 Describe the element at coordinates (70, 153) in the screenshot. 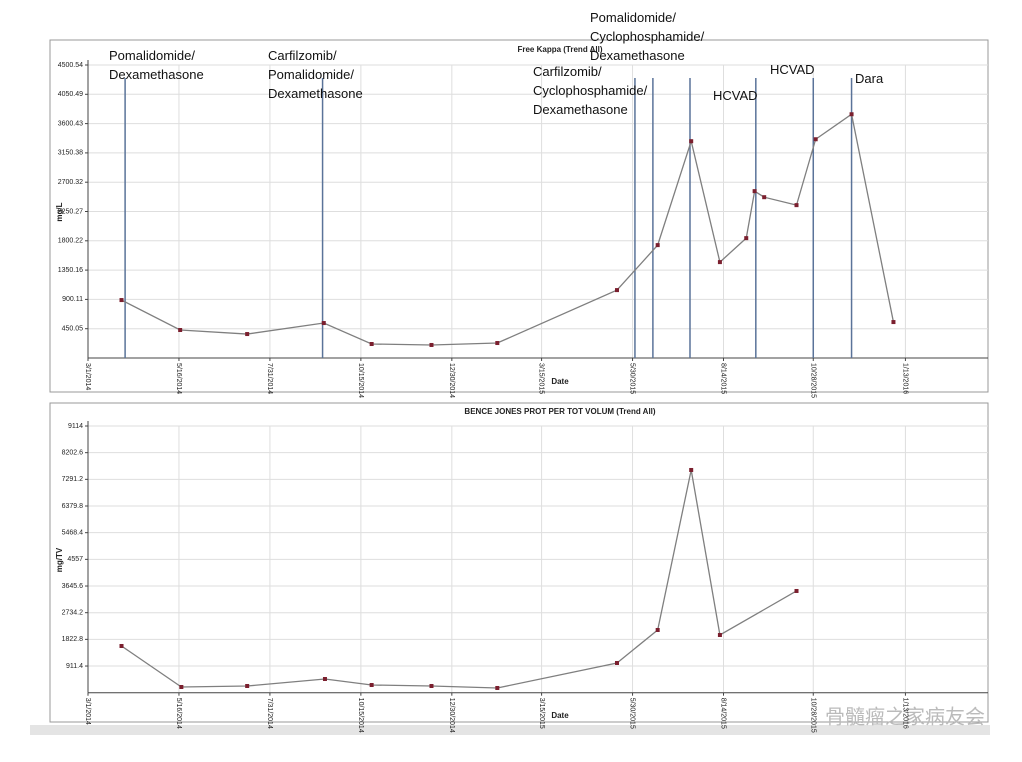

I see `y-tick-label: 3150.38` at that location.